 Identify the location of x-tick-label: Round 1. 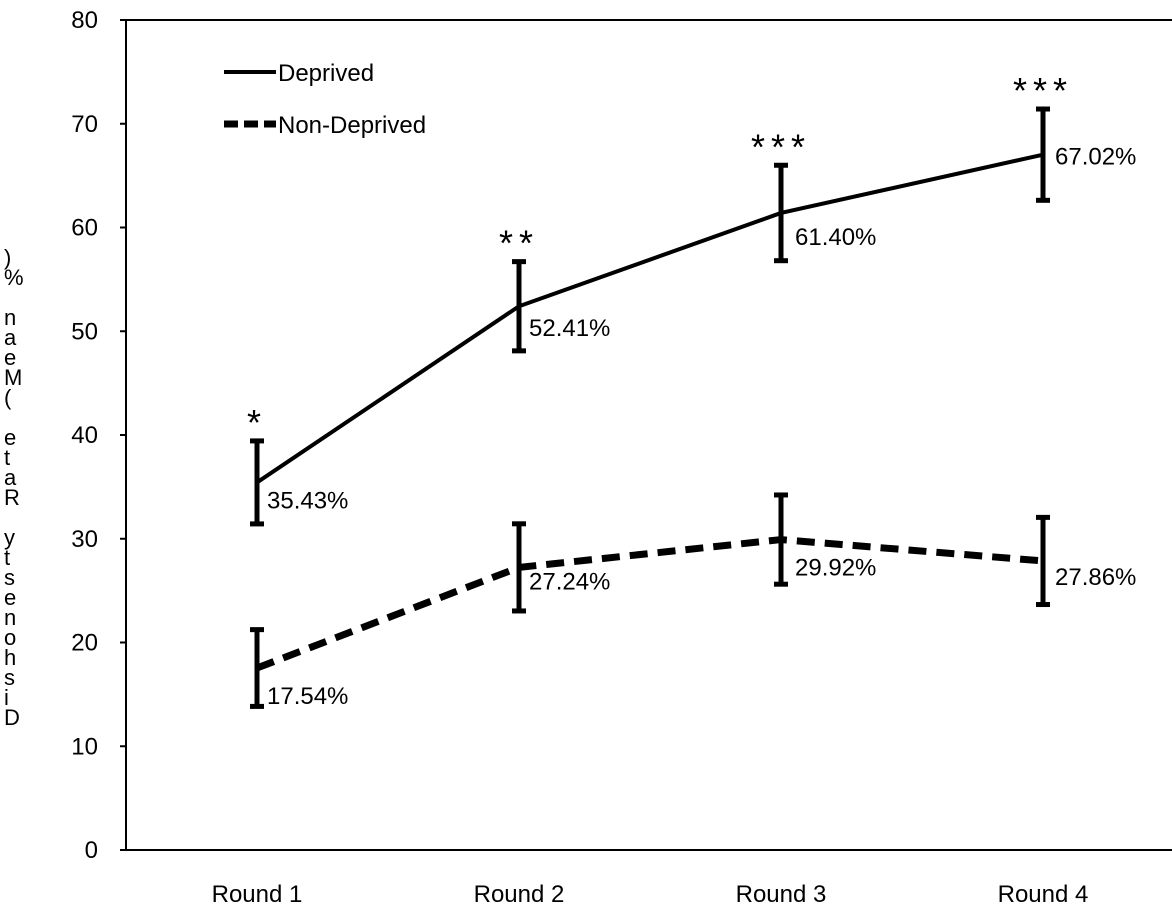
(257, 894).